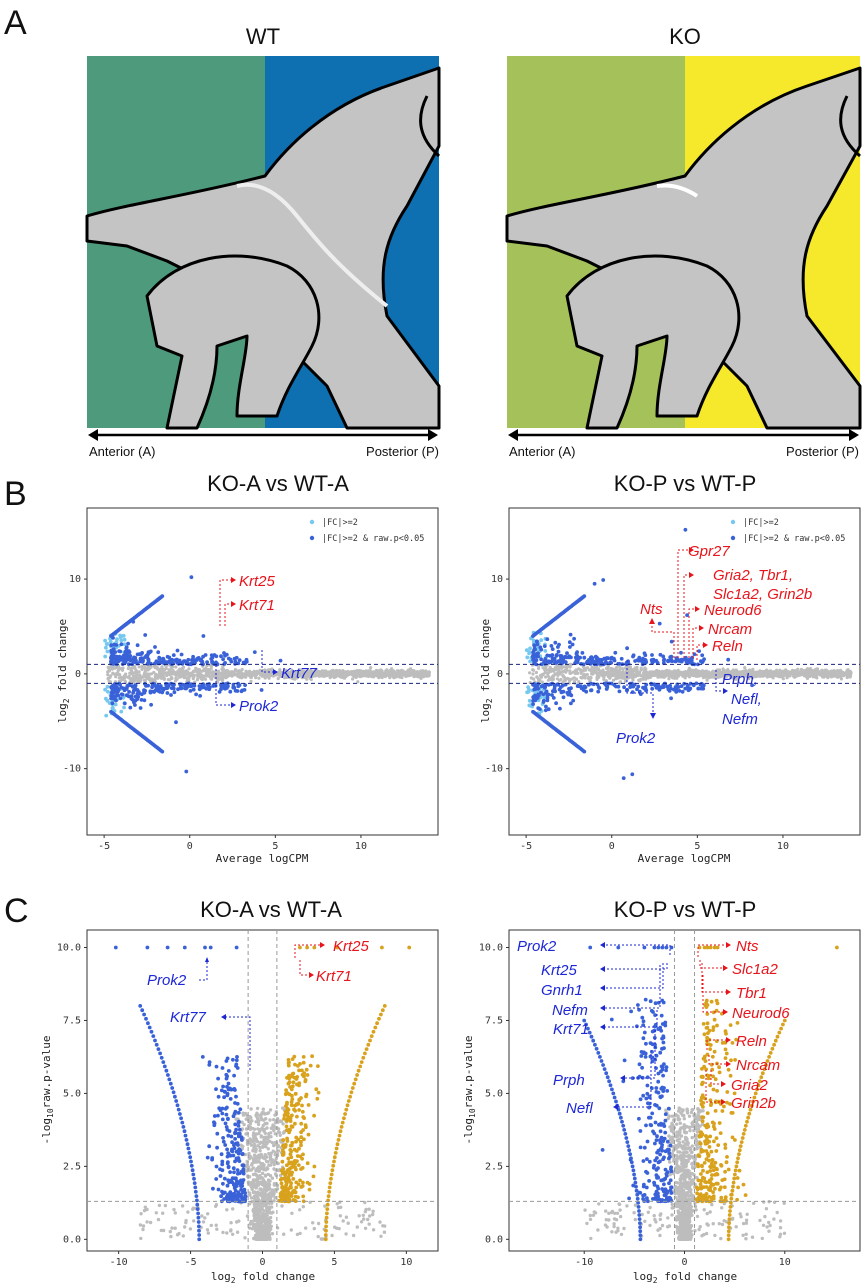  I want to click on ma-a-legend-1: |FC|>=2, so click(340, 523).